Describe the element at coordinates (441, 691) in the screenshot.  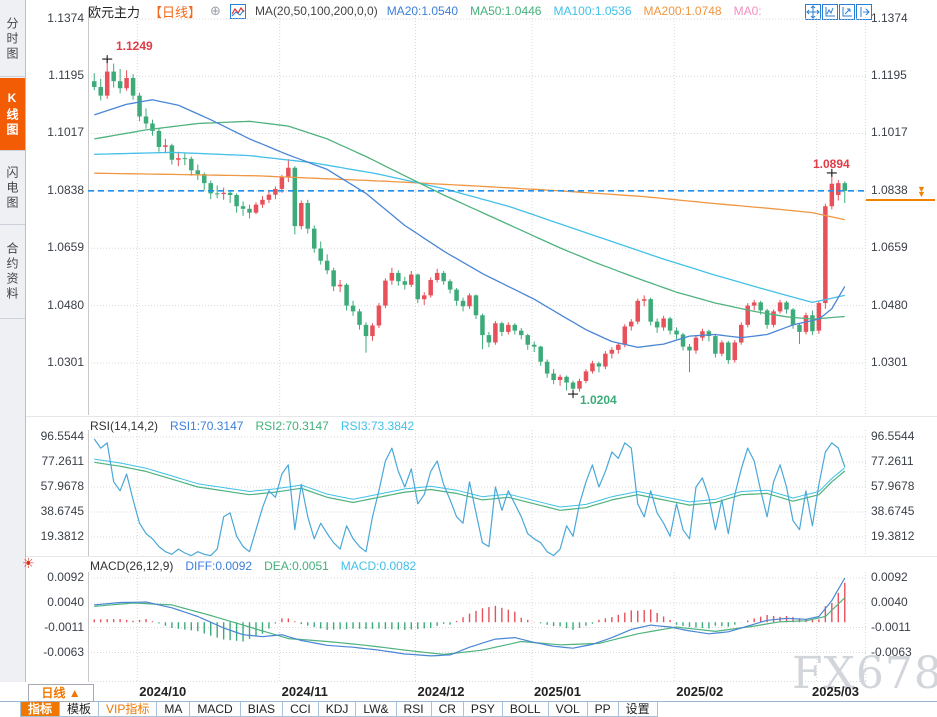
I see `month-label: 2024/12` at that location.